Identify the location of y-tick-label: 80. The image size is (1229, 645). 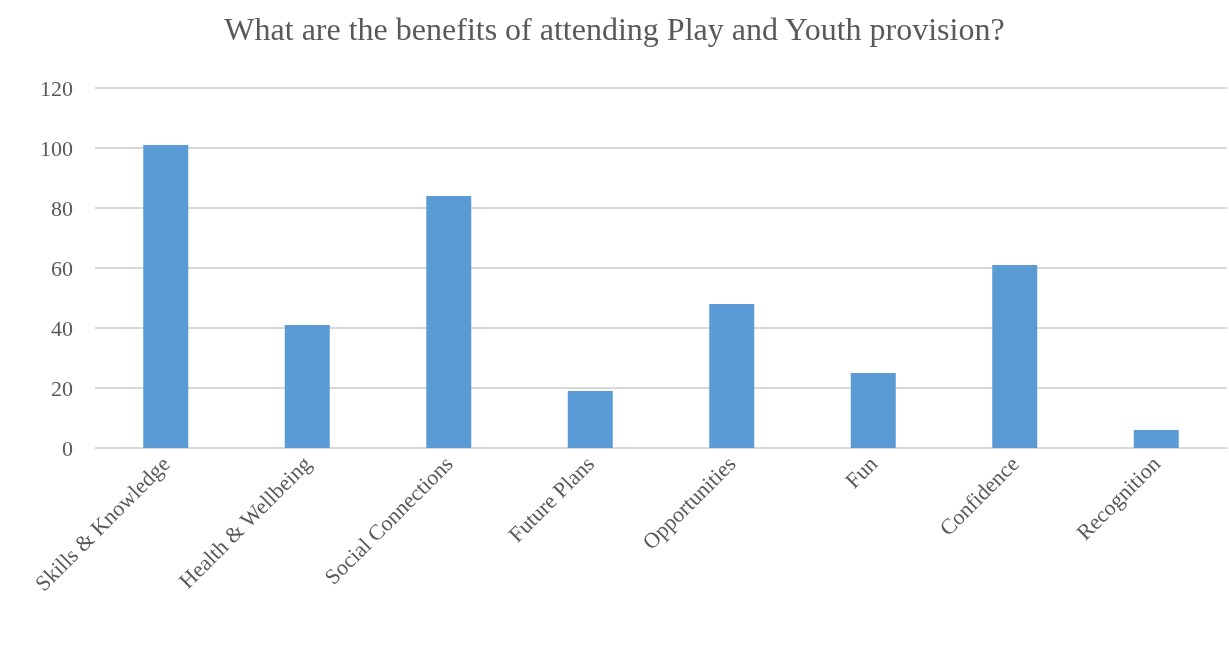
(62, 208).